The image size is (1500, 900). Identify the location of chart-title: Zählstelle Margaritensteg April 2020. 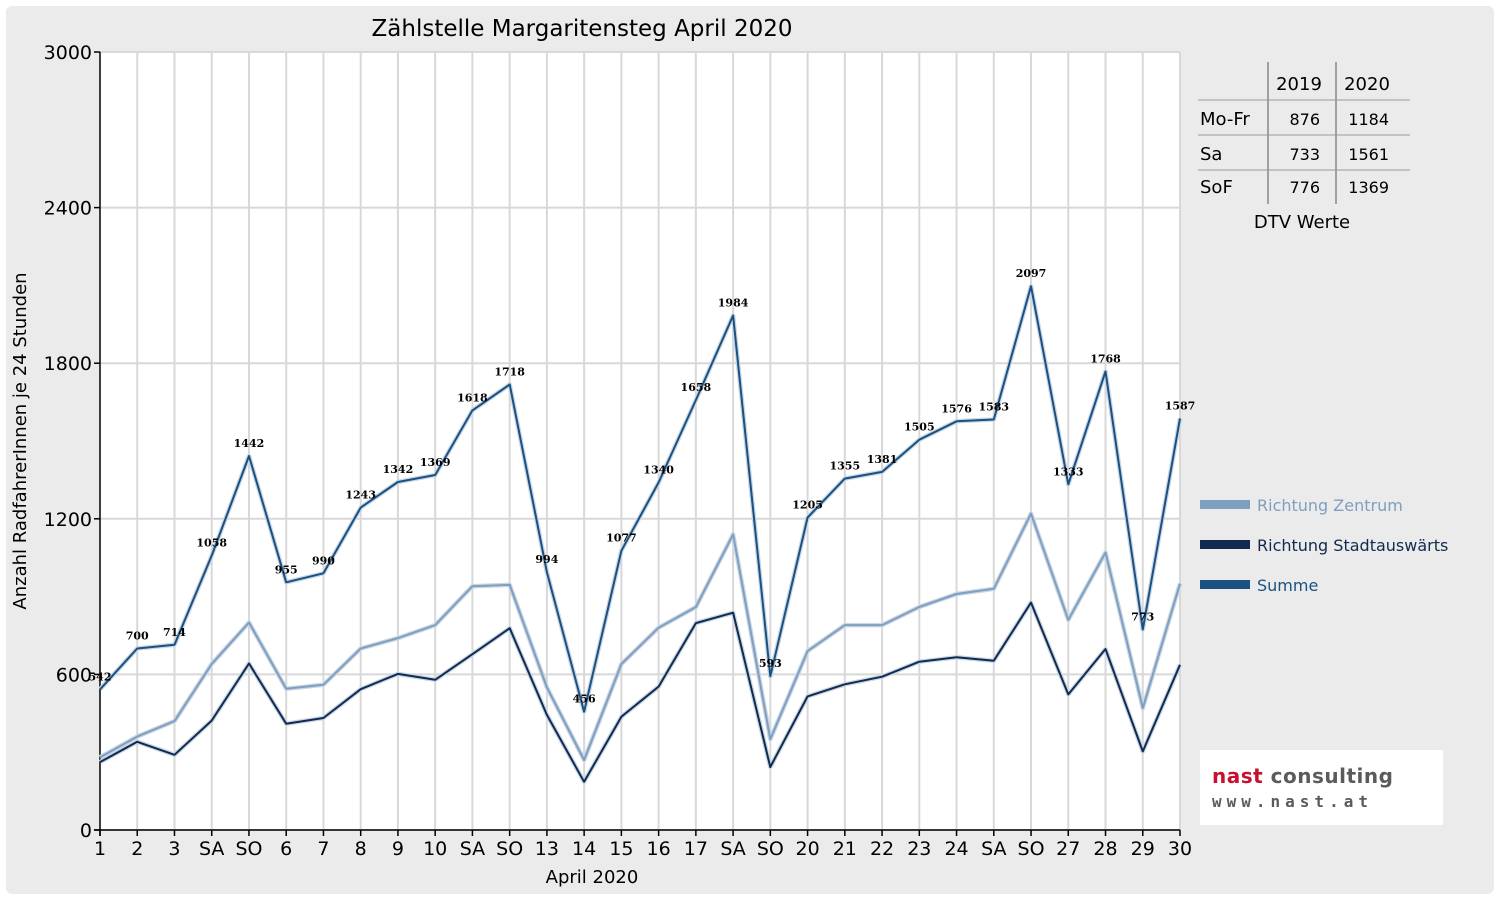
(582, 29).